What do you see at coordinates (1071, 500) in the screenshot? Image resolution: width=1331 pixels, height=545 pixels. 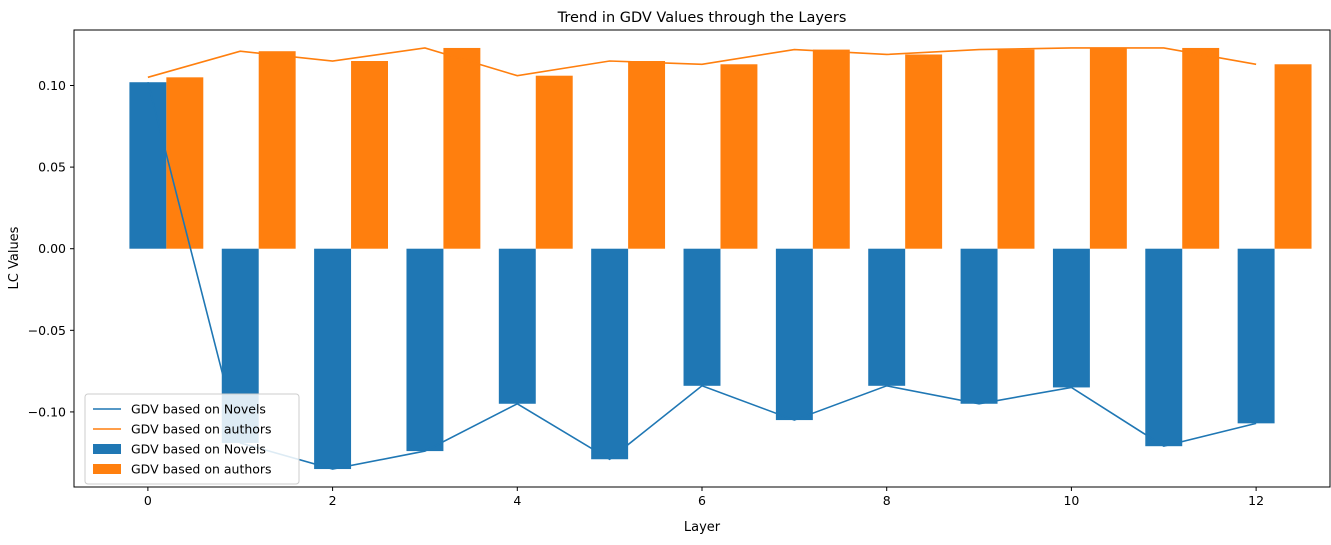 I see `x-tick-label: 10` at bounding box center [1071, 500].